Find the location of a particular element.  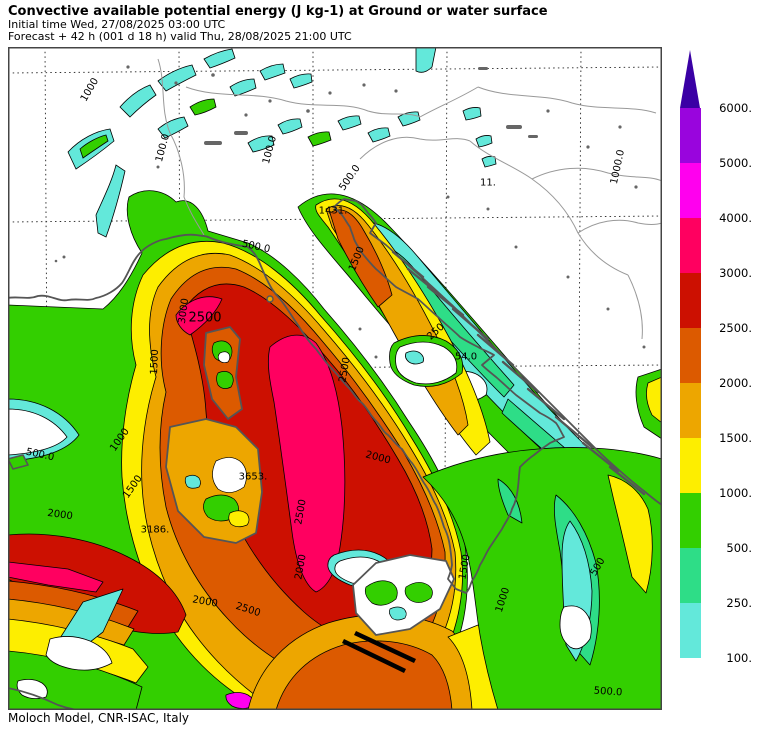

model-attribution: Moloch Model, CNR-ISAC, Italy is located at coordinates (99, 718).